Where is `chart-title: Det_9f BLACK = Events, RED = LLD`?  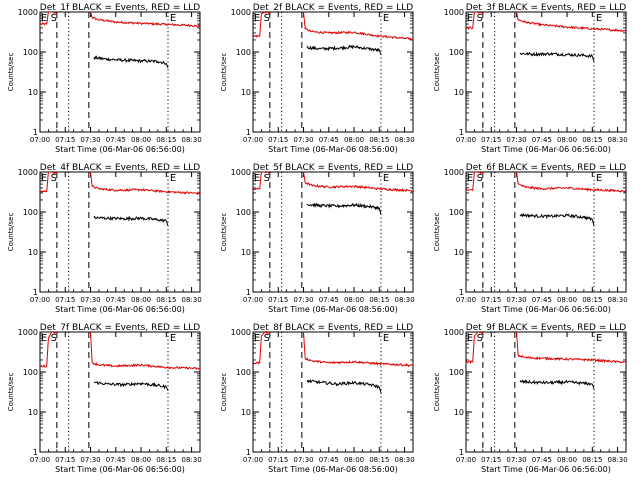
chart-title: Det_9f BLACK = Events, RED = LLD is located at coordinates (546, 328).